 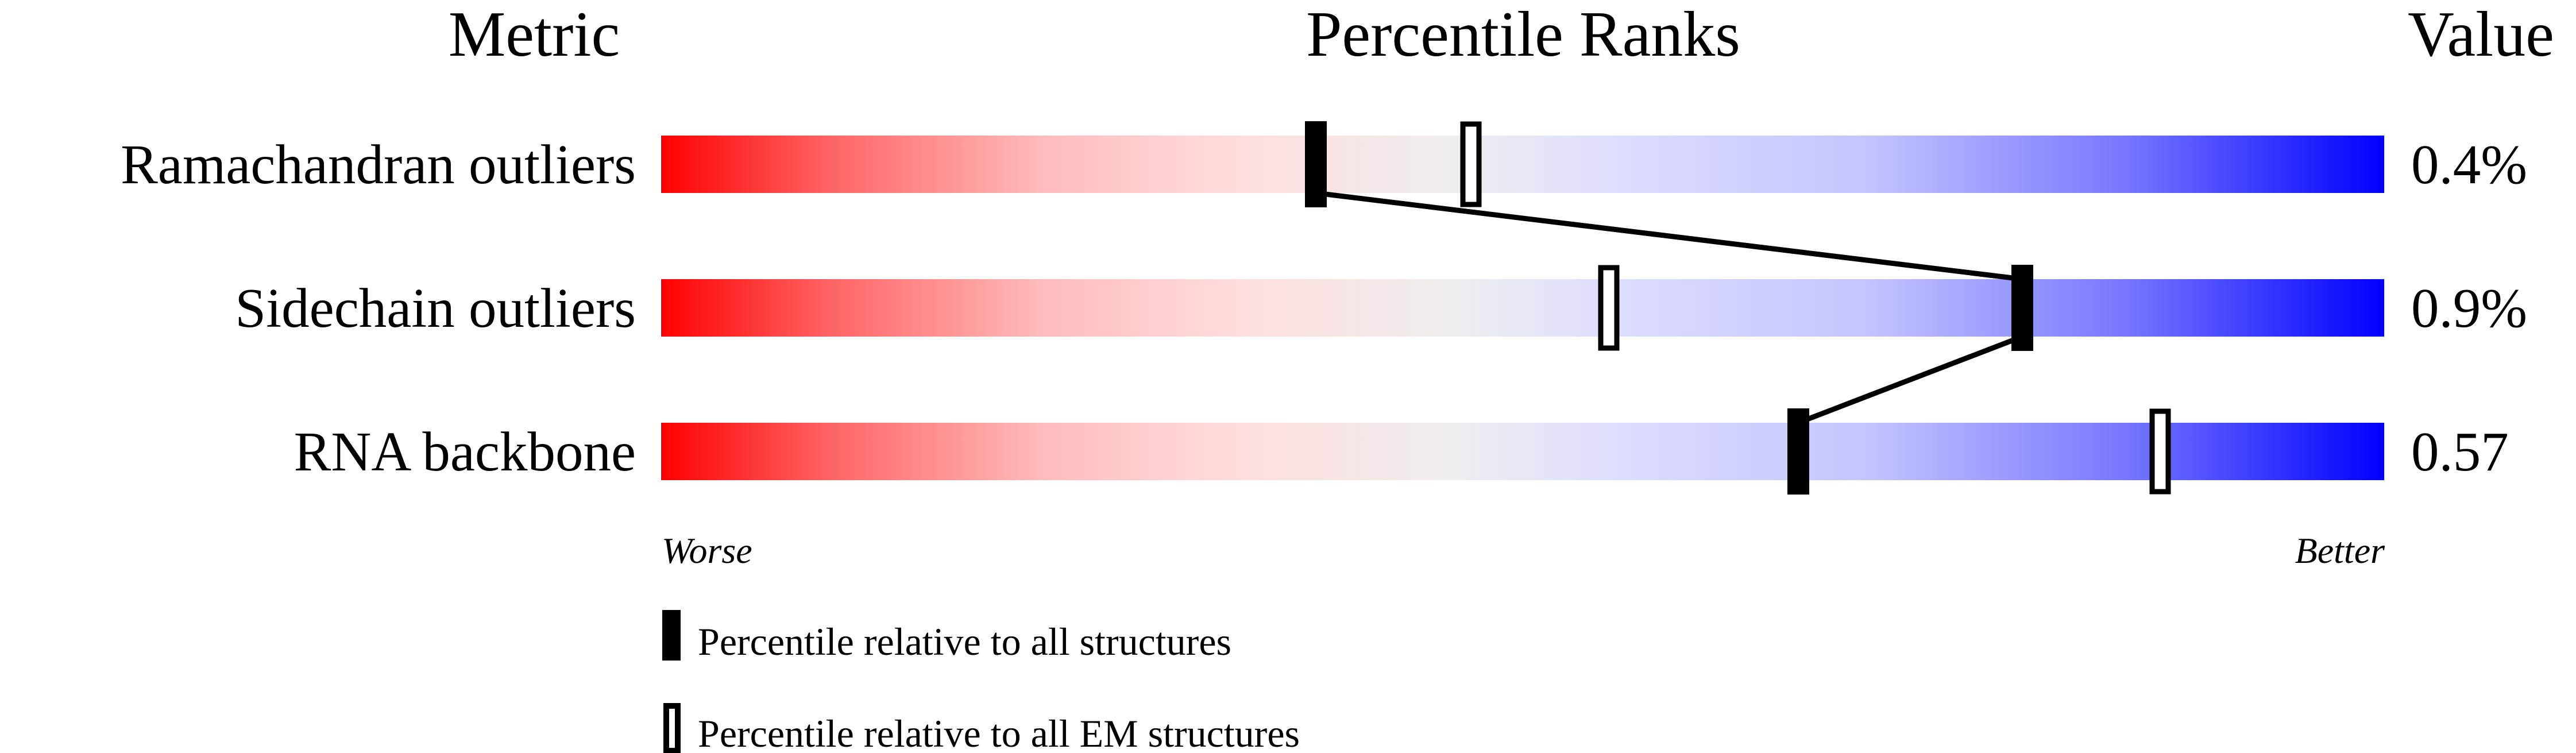 I want to click on axis-label-better: Better, so click(x=2340, y=550).